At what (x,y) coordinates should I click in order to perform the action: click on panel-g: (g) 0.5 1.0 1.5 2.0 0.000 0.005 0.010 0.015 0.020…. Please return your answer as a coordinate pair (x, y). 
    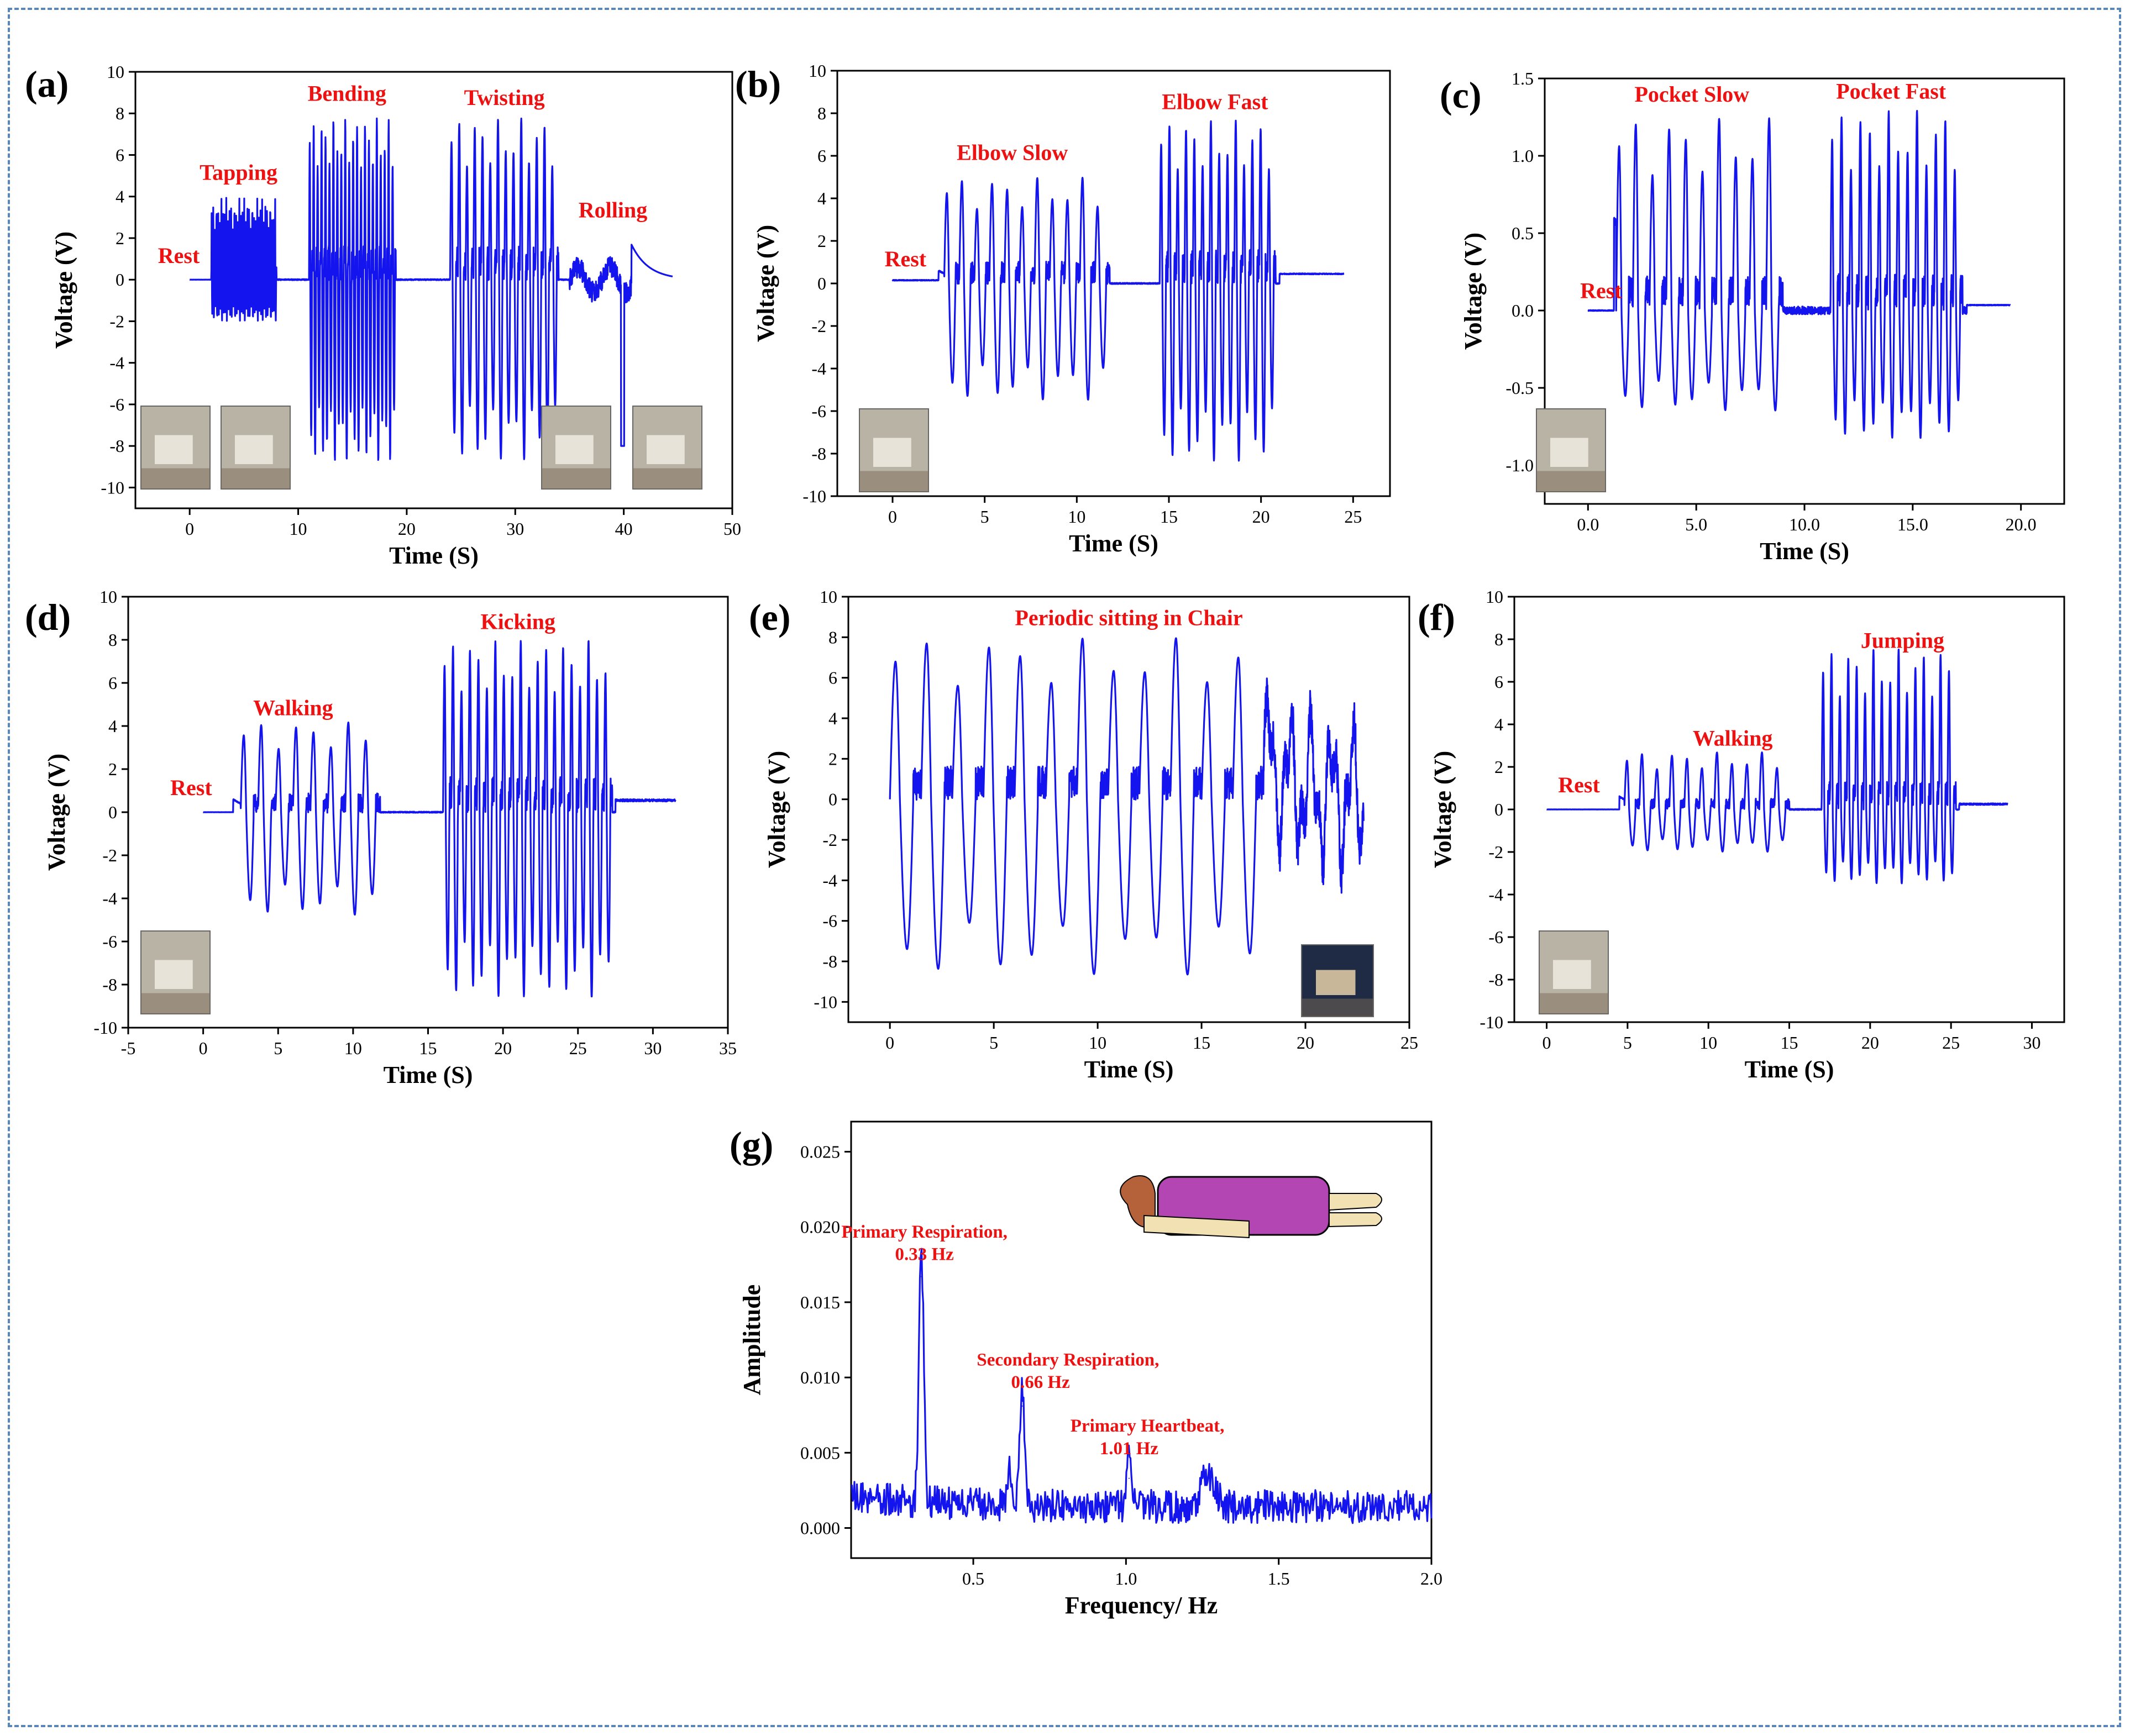
    Looking at the image, I should click on (1086, 1369).